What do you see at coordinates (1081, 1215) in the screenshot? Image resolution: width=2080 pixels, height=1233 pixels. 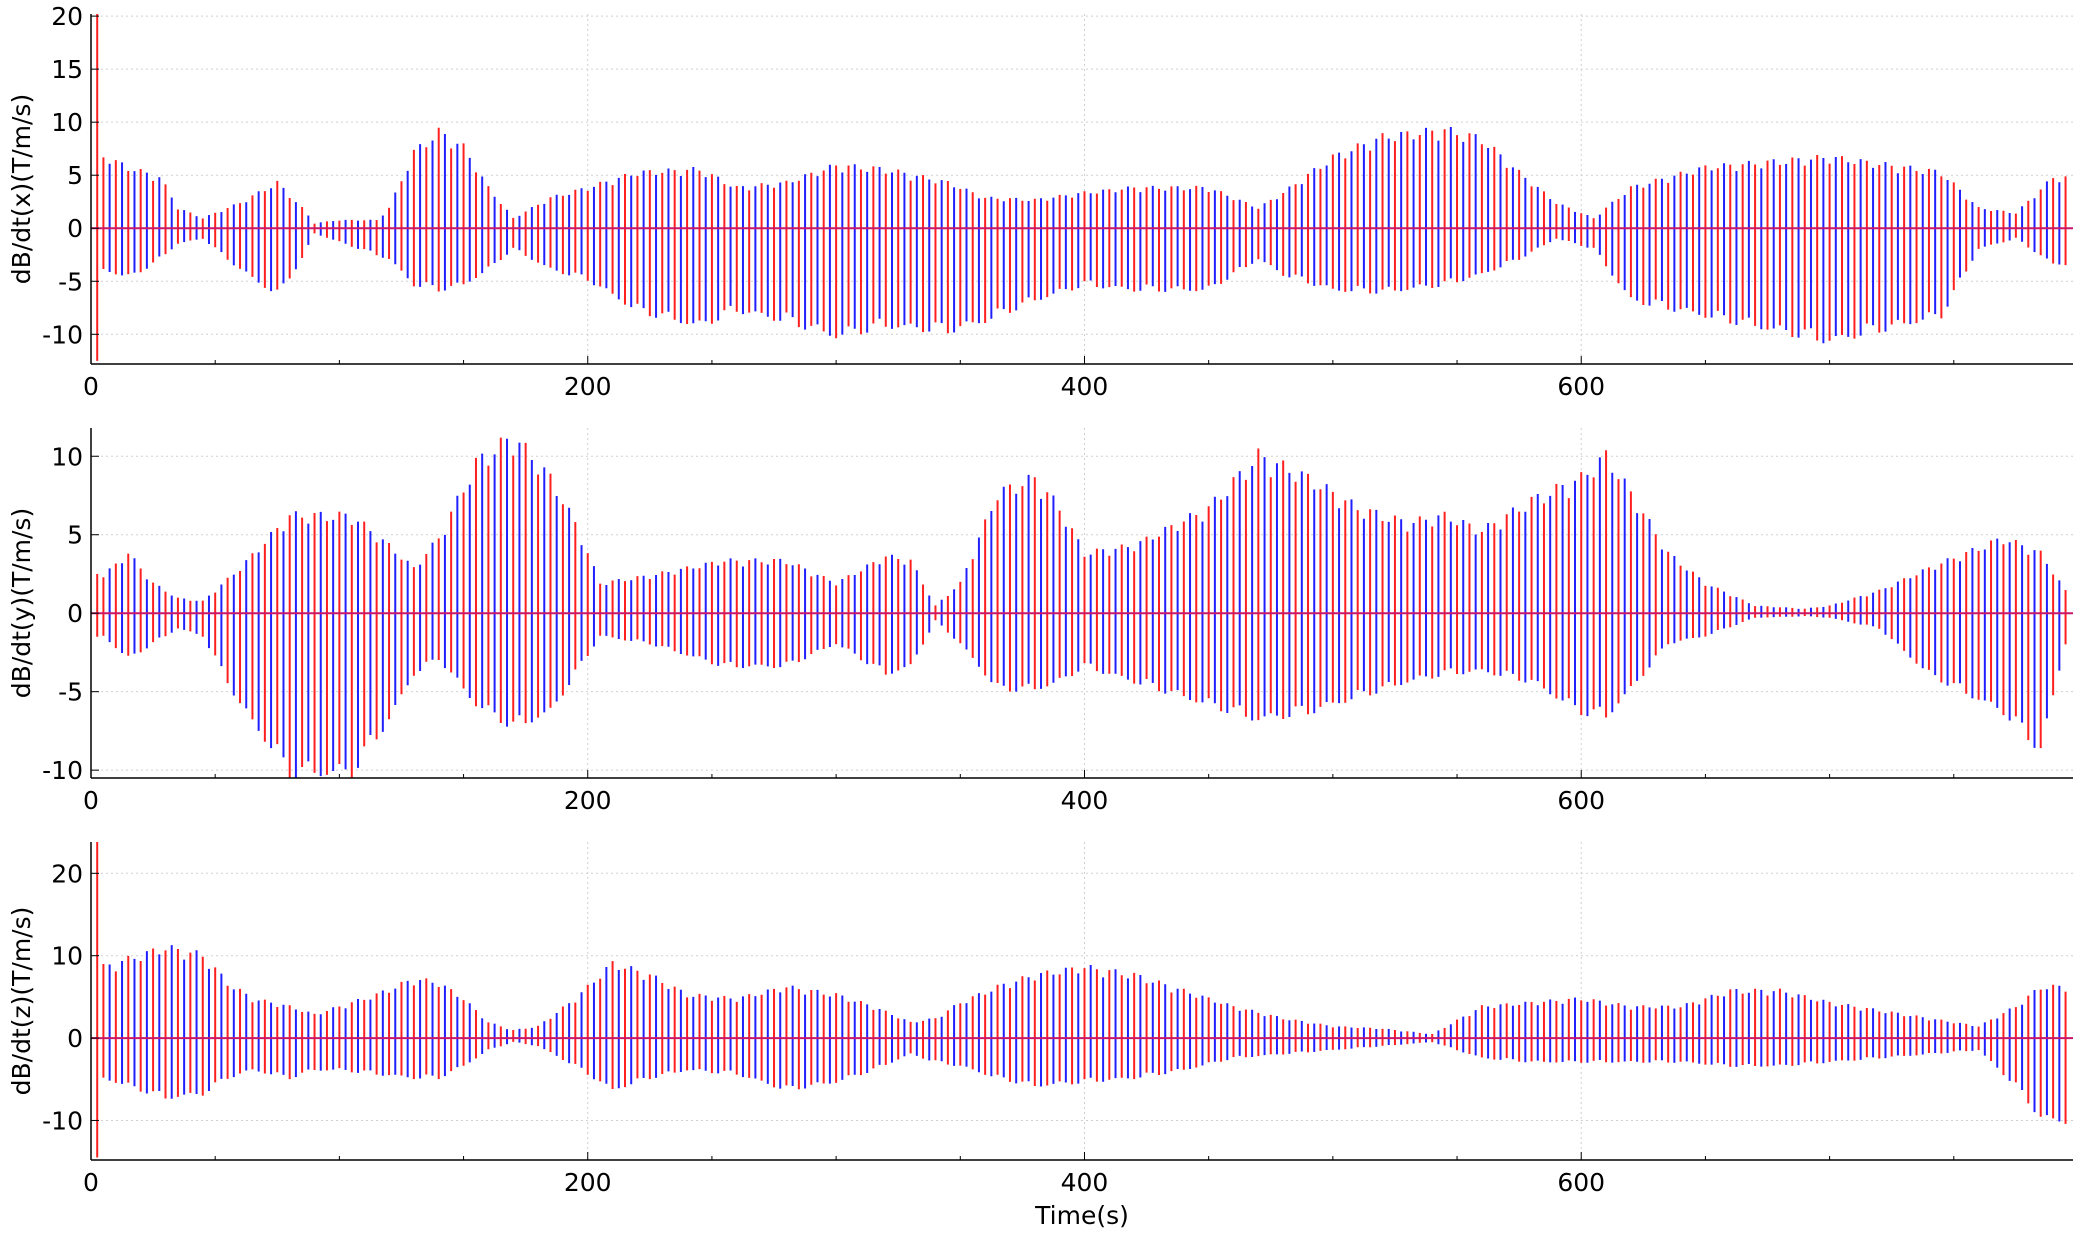 I see `x-axis-title: Time(s)` at bounding box center [1081, 1215].